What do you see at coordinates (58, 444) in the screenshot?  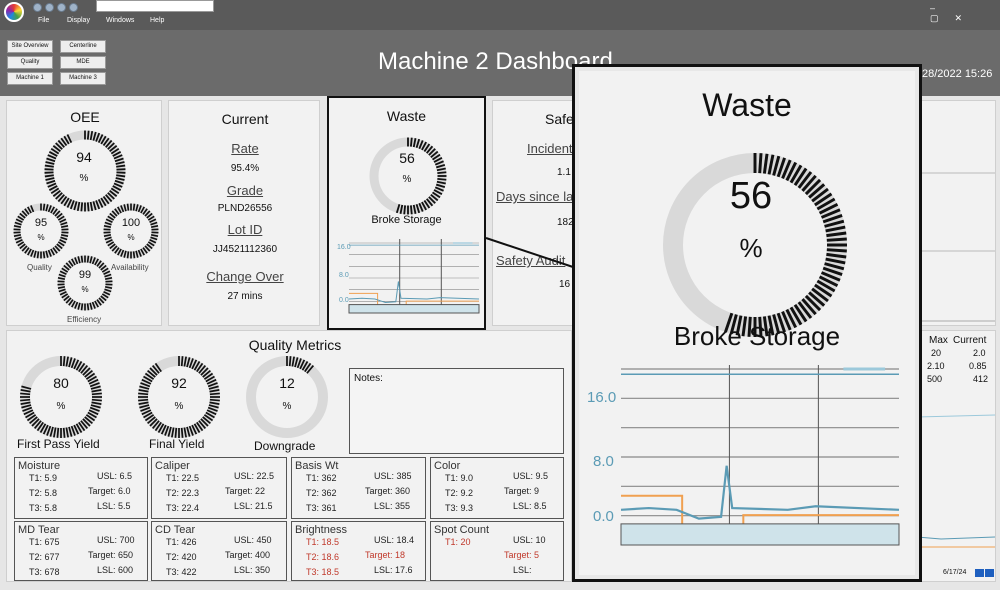 I see `fpy-label: First Pass Yield` at bounding box center [58, 444].